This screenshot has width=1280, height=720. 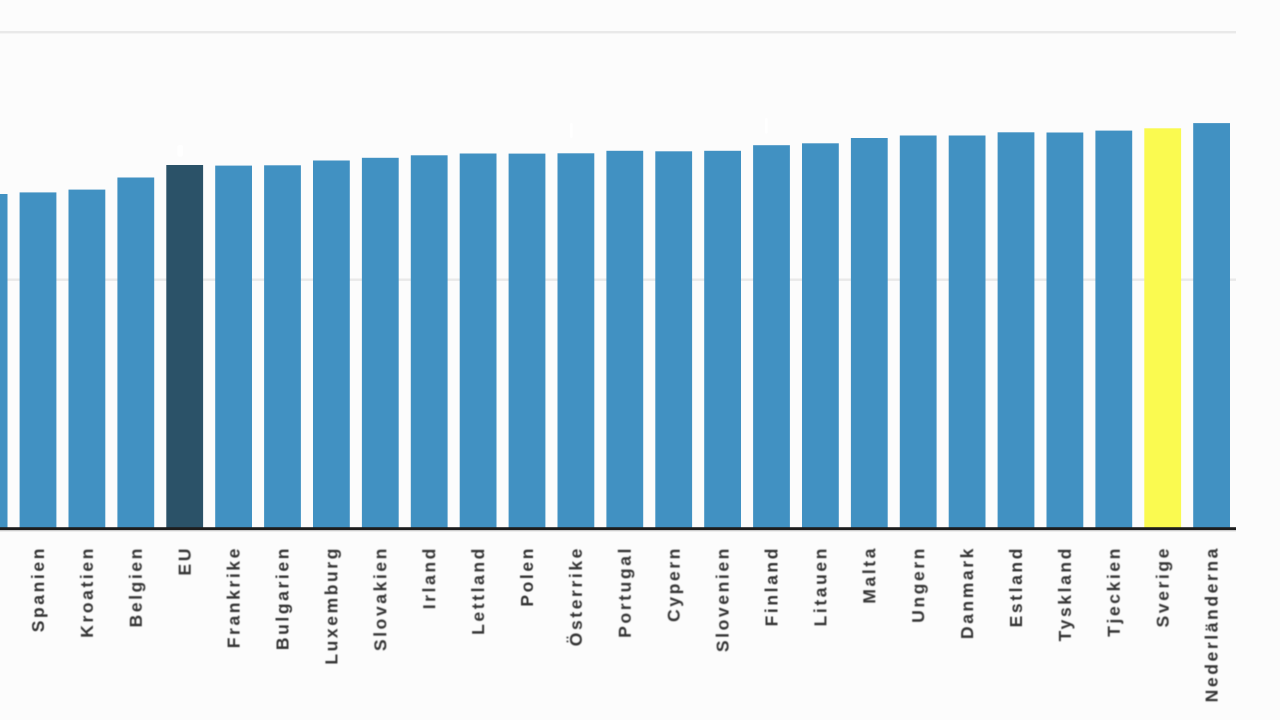 I want to click on svg-text: Kroatien, so click(x=87, y=592).